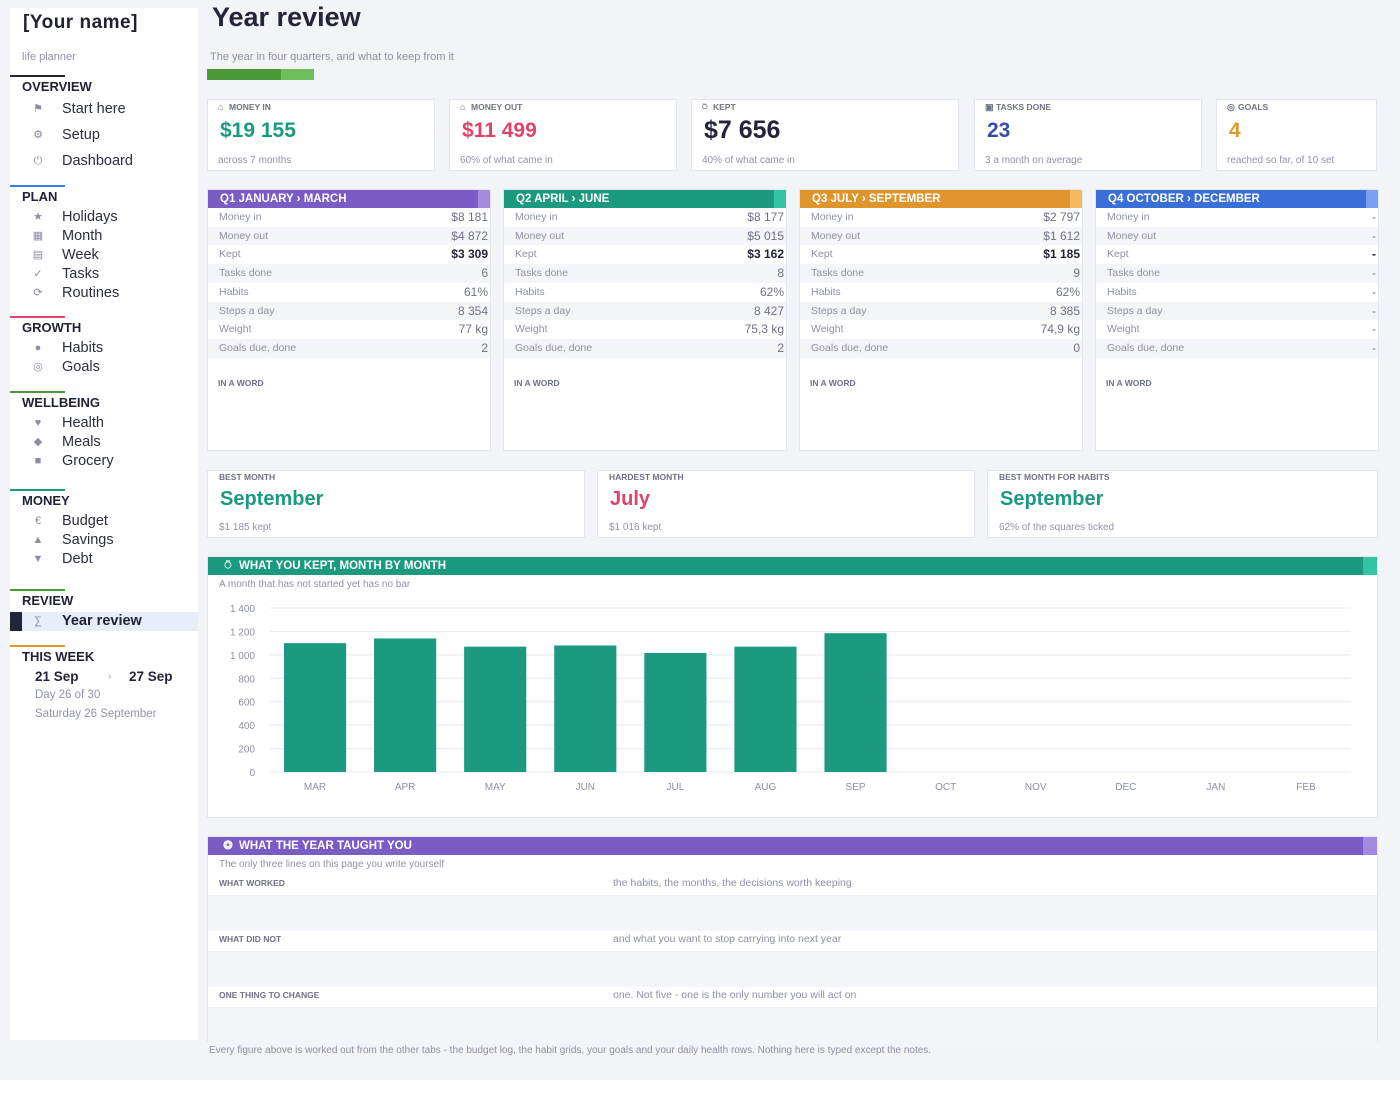 This screenshot has width=1400, height=1116. Describe the element at coordinates (246, 726) in the screenshot. I see `y-tick-label: 400` at that location.